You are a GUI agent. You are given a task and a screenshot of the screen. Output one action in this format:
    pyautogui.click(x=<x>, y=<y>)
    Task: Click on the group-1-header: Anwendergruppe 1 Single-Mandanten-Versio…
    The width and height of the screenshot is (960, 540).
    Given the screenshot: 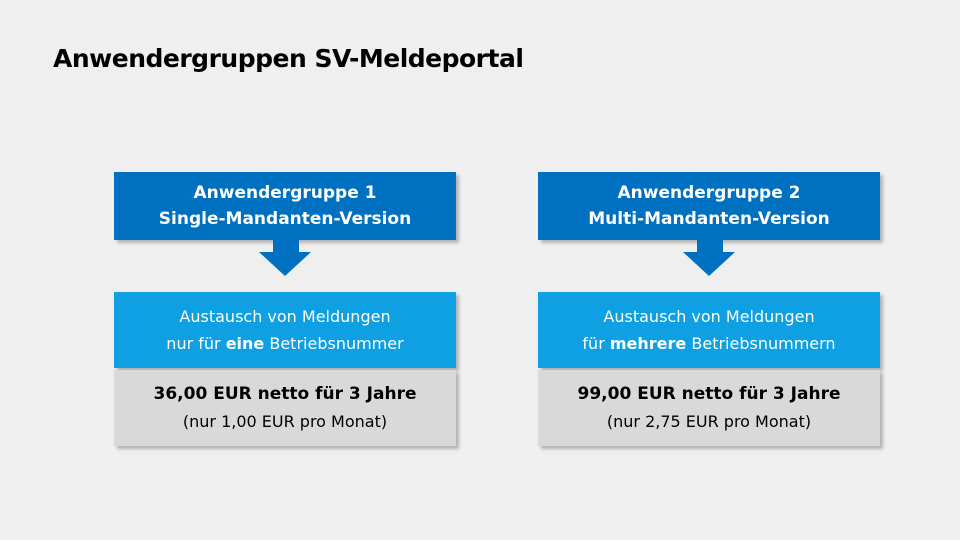 What is the action you would take?
    pyautogui.click(x=285, y=206)
    